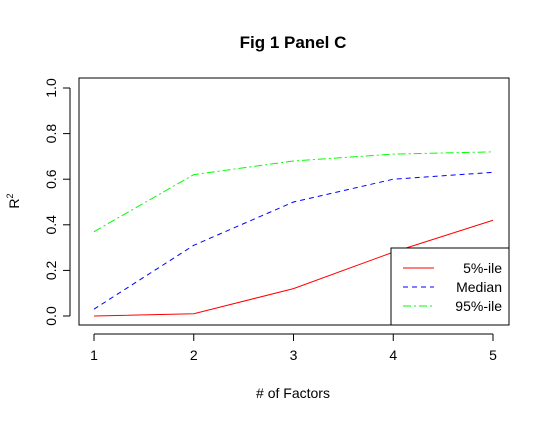  Describe the element at coordinates (51, 270) in the screenshot. I see `y-tick-label: 0.2` at that location.